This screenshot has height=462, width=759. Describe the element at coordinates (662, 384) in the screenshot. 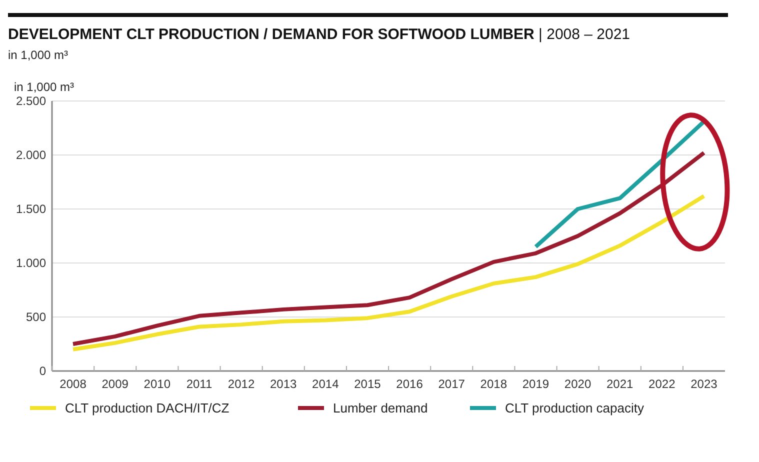

I see `x-tick-label: 2022` at that location.